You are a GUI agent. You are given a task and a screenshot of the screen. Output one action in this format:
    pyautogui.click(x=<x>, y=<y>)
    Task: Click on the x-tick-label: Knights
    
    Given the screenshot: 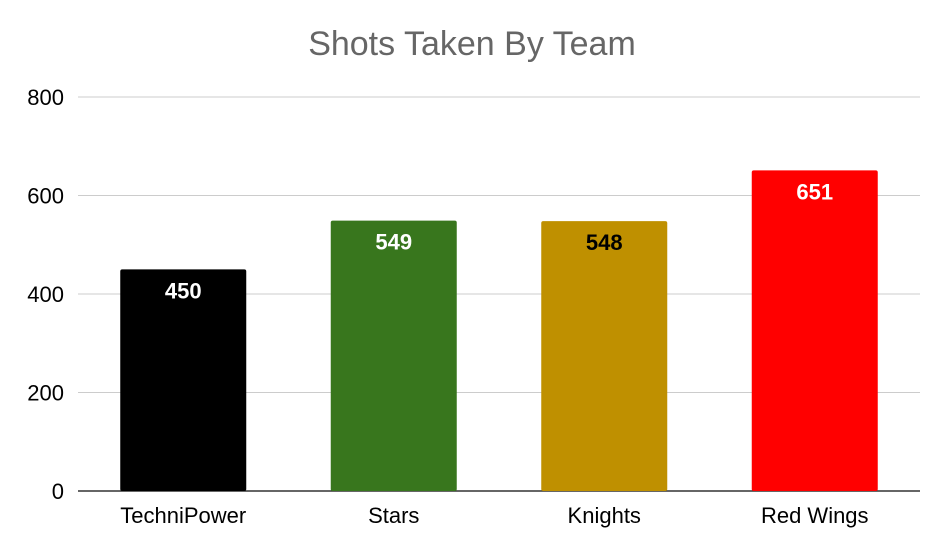 What is the action you would take?
    pyautogui.click(x=604, y=515)
    